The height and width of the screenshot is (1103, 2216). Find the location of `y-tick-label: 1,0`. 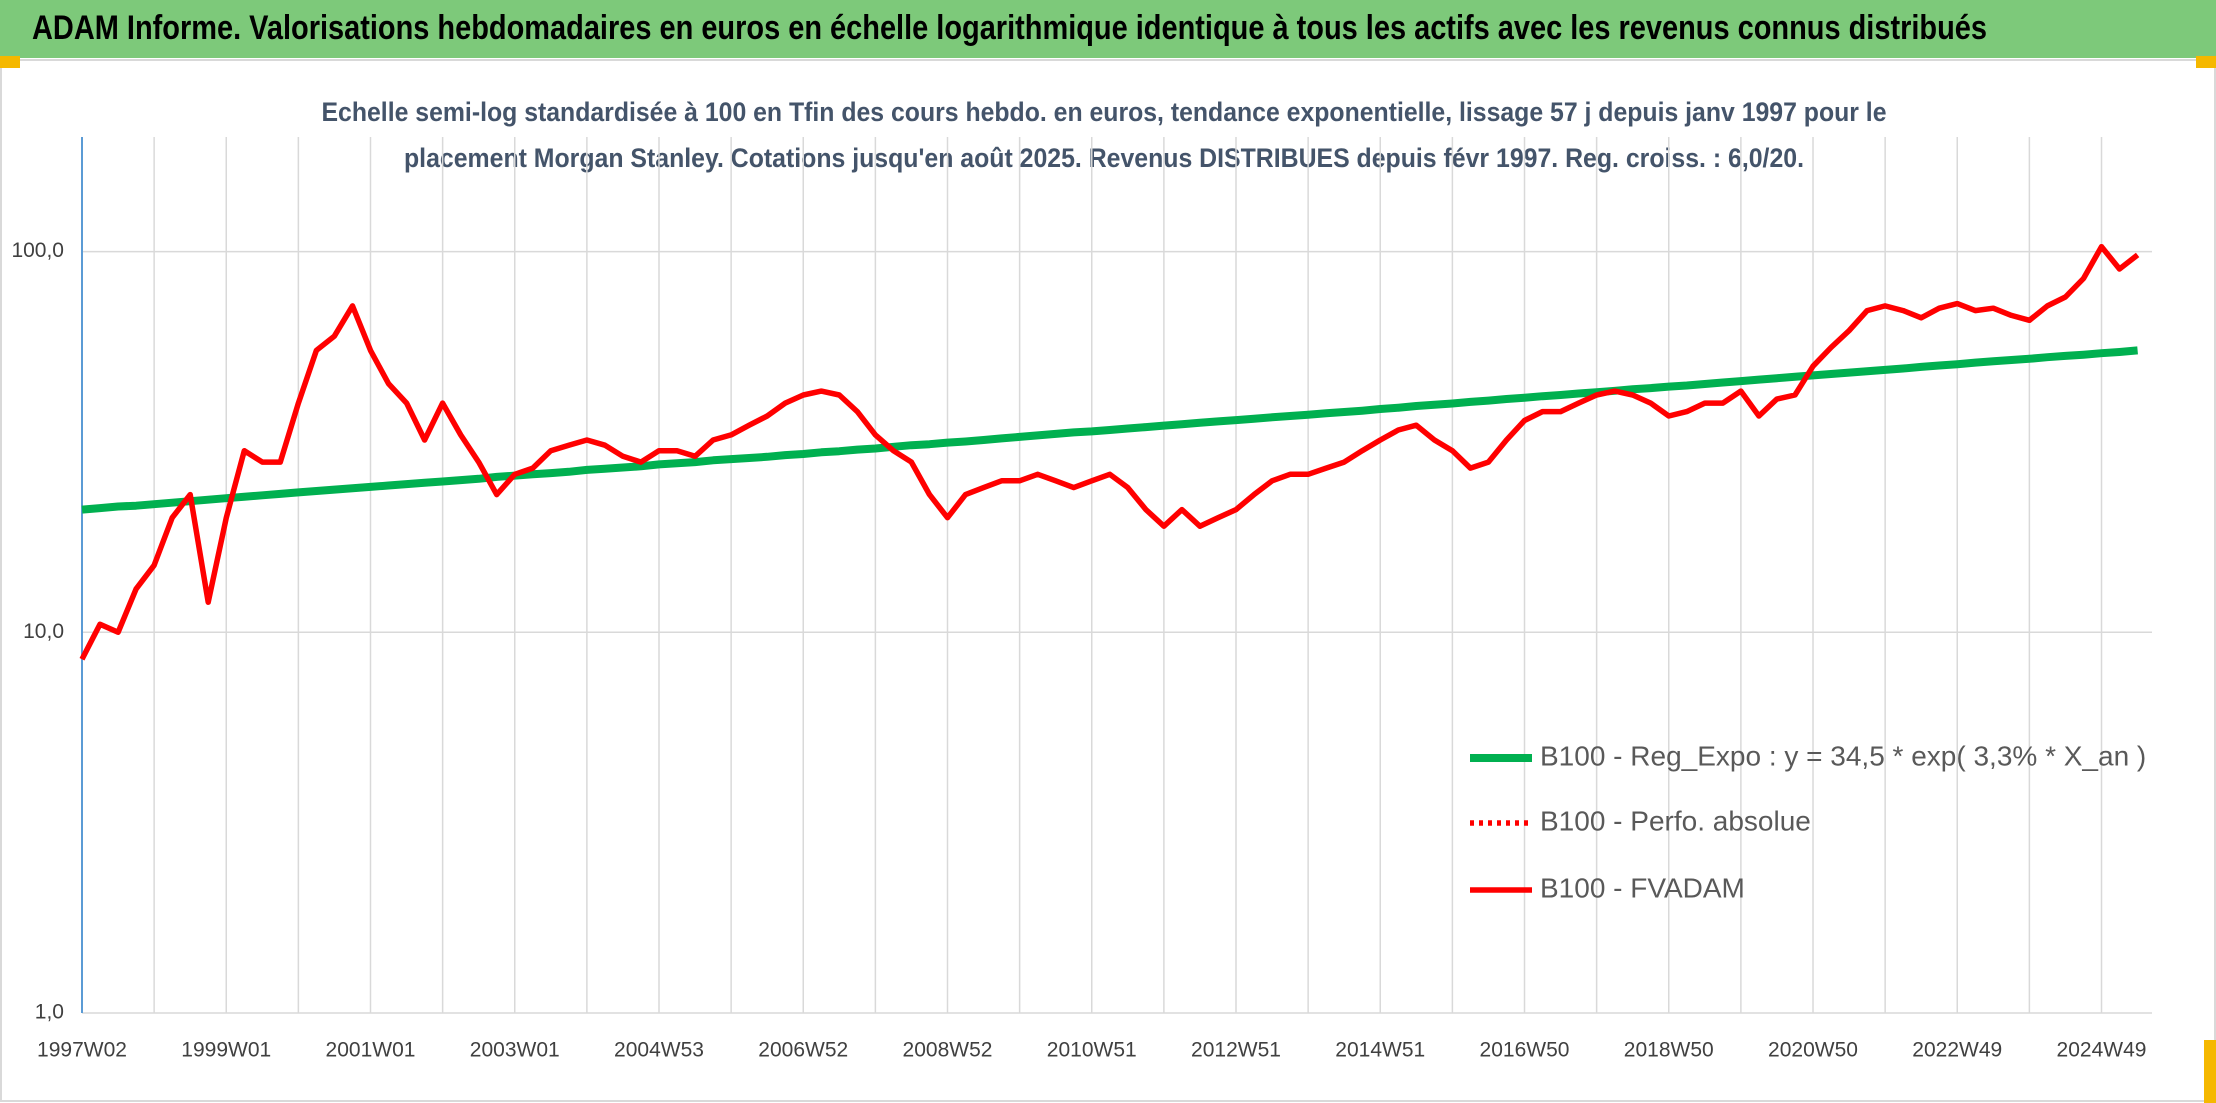

y-tick-label: 1,0 is located at coordinates (49, 1012).